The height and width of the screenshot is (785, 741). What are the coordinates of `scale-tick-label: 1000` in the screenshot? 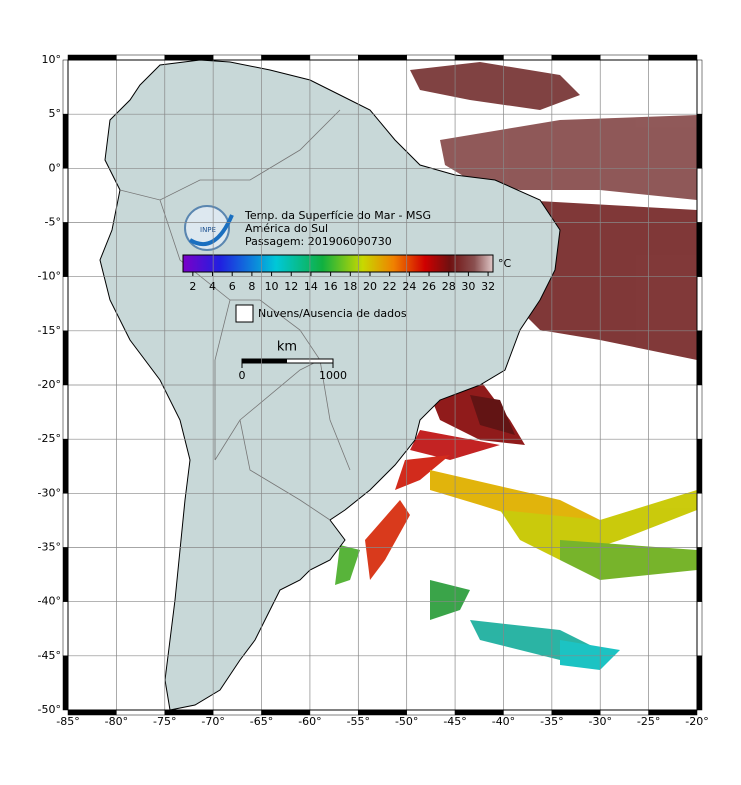 It's located at (333, 375).